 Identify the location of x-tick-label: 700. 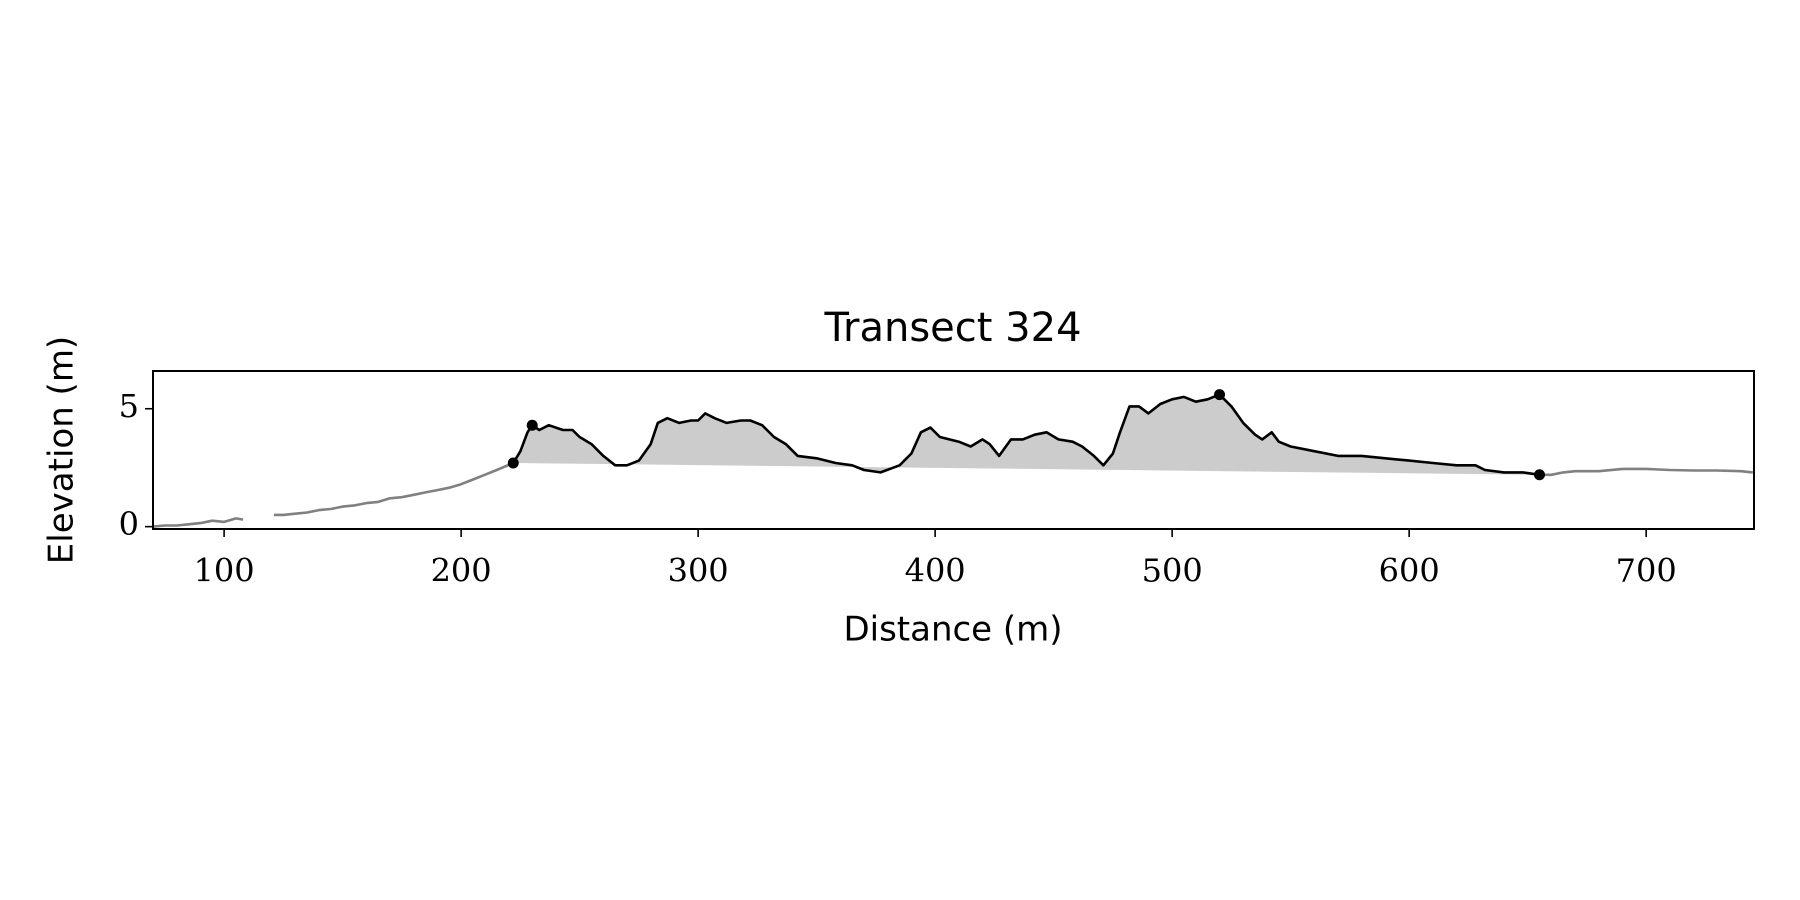
(1646, 571).